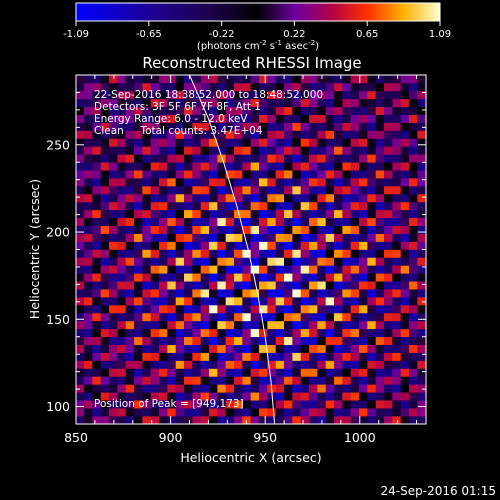 The height and width of the screenshot is (500, 500). I want to click on x-tick-label: 1000, so click(360, 437).